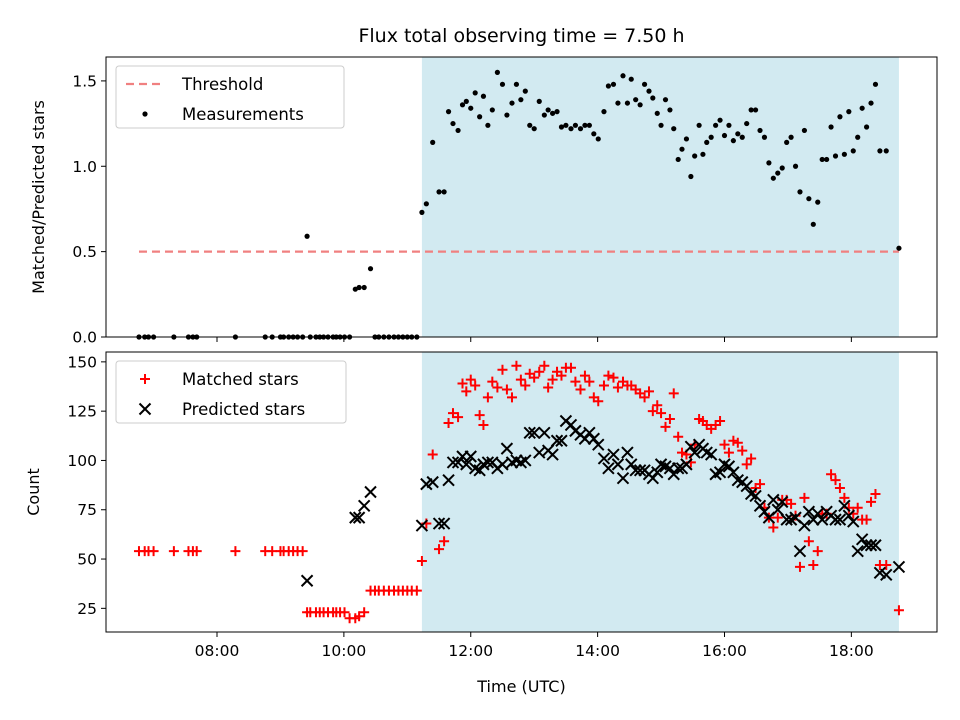  Describe the element at coordinates (84, 252) in the screenshot. I see `y-tick-label: 0.5` at that location.